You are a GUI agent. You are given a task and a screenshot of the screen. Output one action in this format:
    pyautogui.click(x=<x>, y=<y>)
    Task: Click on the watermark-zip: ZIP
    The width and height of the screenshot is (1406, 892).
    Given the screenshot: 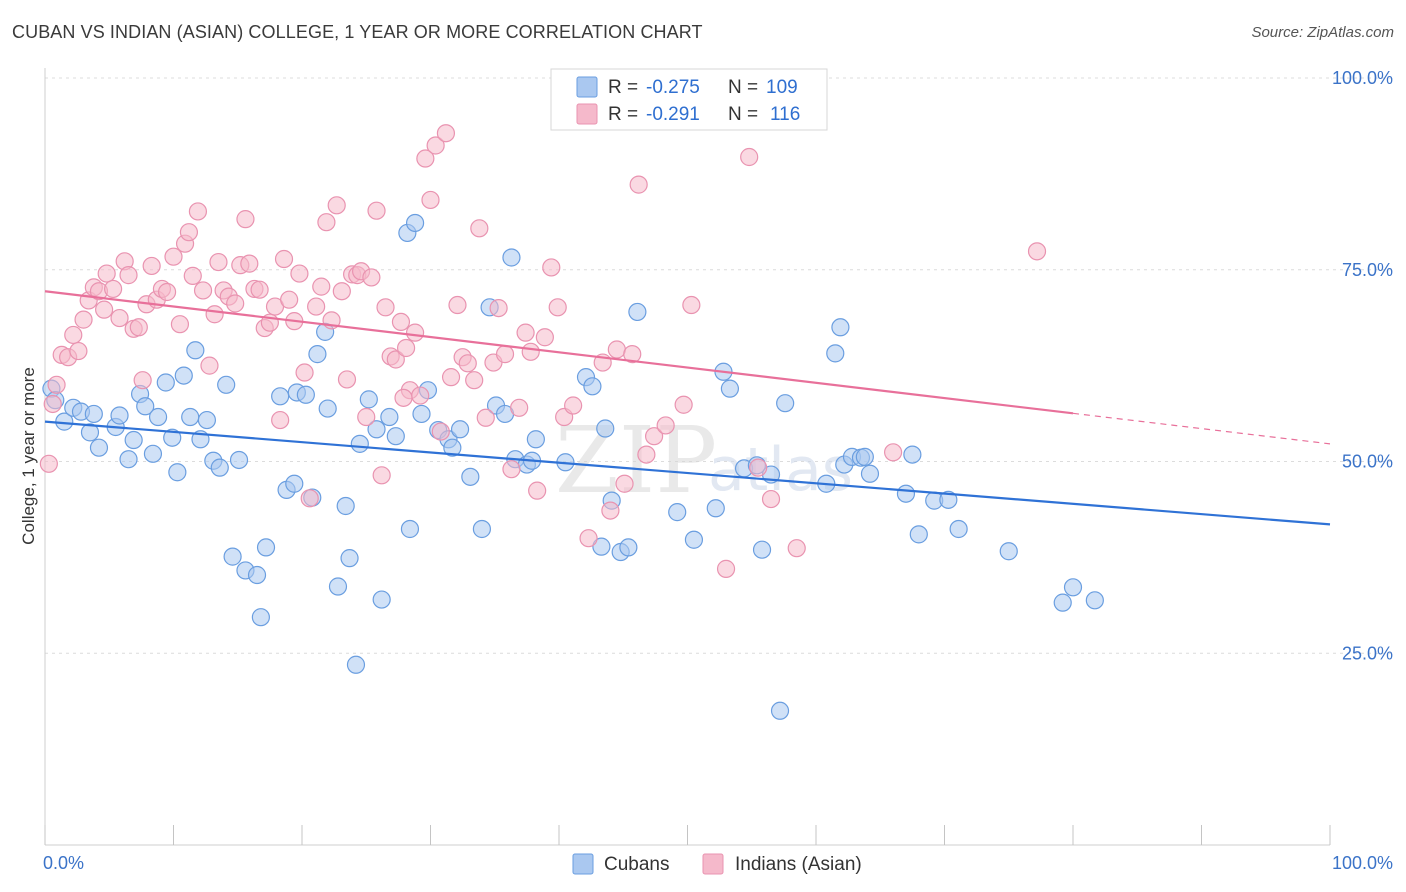 What is the action you would take?
    pyautogui.click(x=636, y=460)
    